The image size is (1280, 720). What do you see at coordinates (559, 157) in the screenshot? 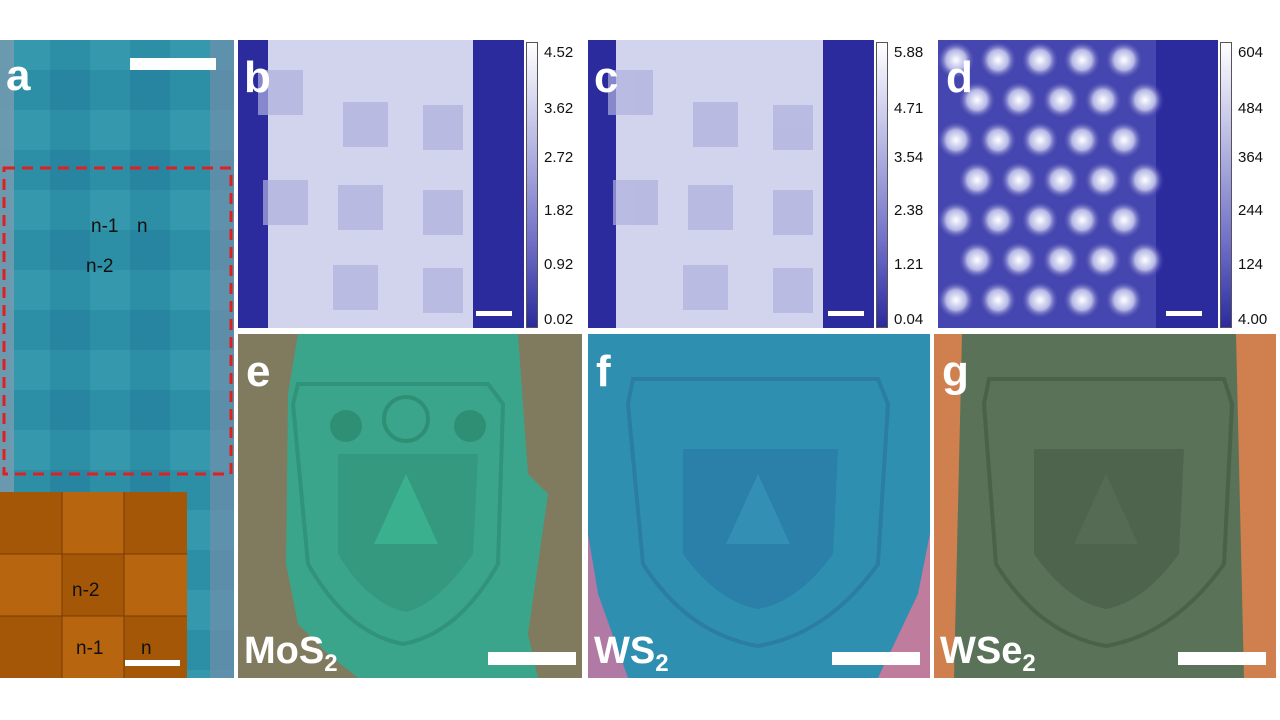
I see `panel-b-tick-3: 2.72` at bounding box center [559, 157].